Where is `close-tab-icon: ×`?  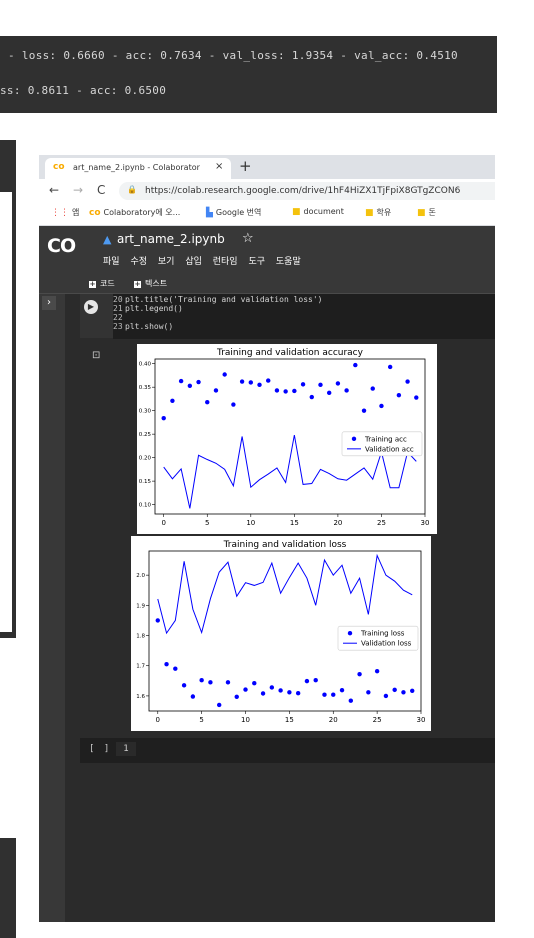
close-tab-icon: × is located at coordinates (219, 166).